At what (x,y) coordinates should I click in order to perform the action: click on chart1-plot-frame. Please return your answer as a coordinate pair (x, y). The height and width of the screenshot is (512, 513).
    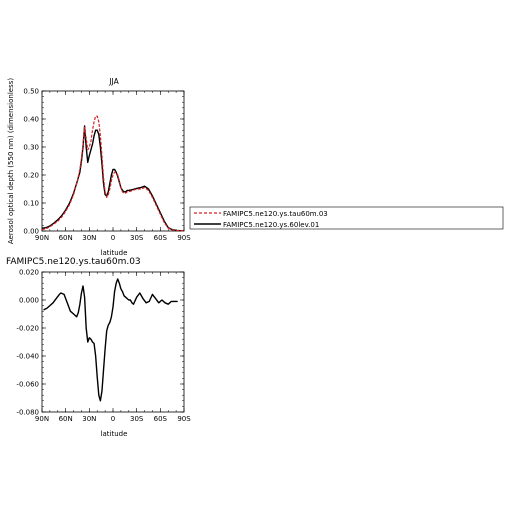
    Looking at the image, I should click on (113, 161).